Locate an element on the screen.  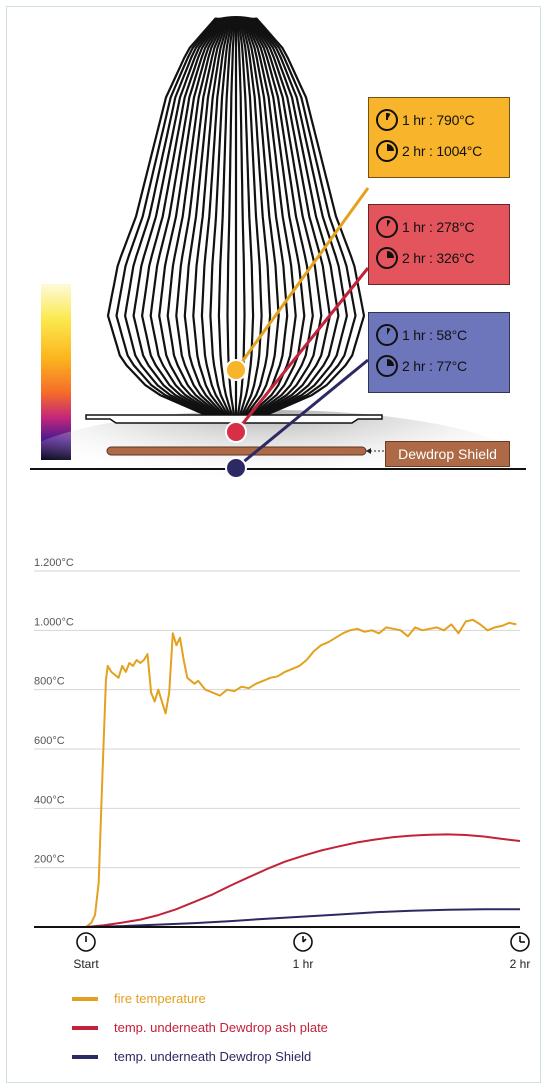
leader-line-shield is located at coordinates (302, 414).